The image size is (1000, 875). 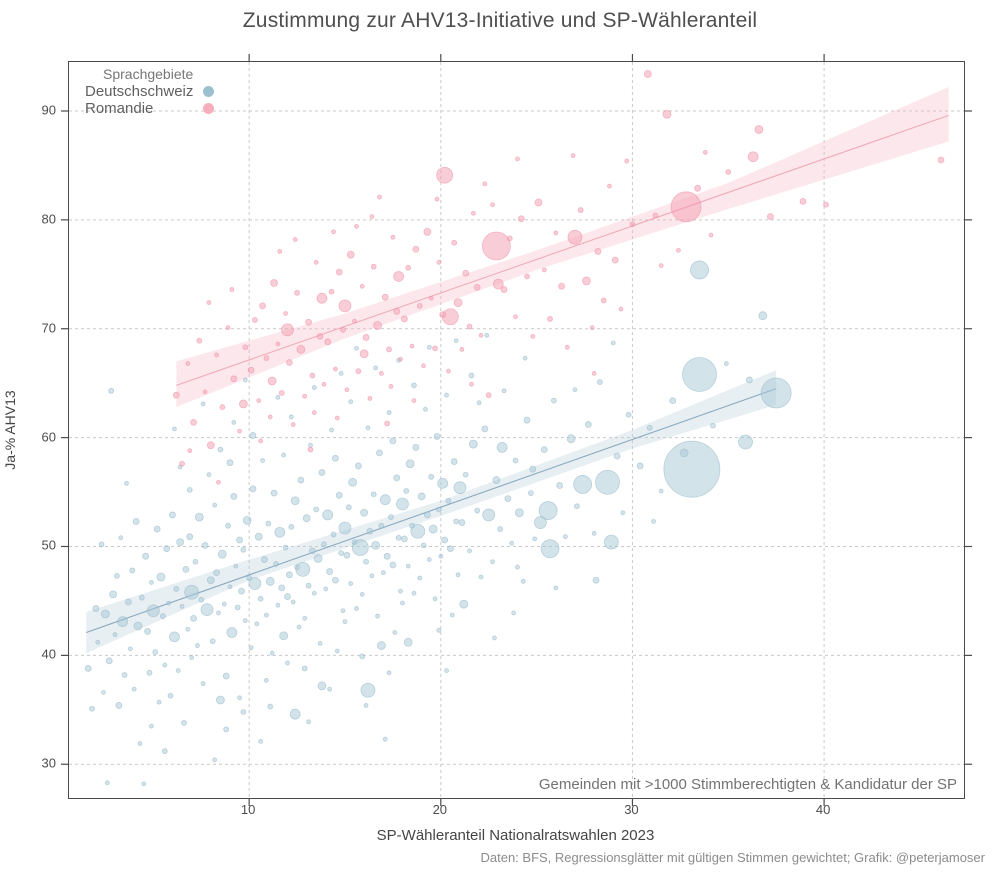 What do you see at coordinates (631, 809) in the screenshot?
I see `x-tick-label: 30` at bounding box center [631, 809].